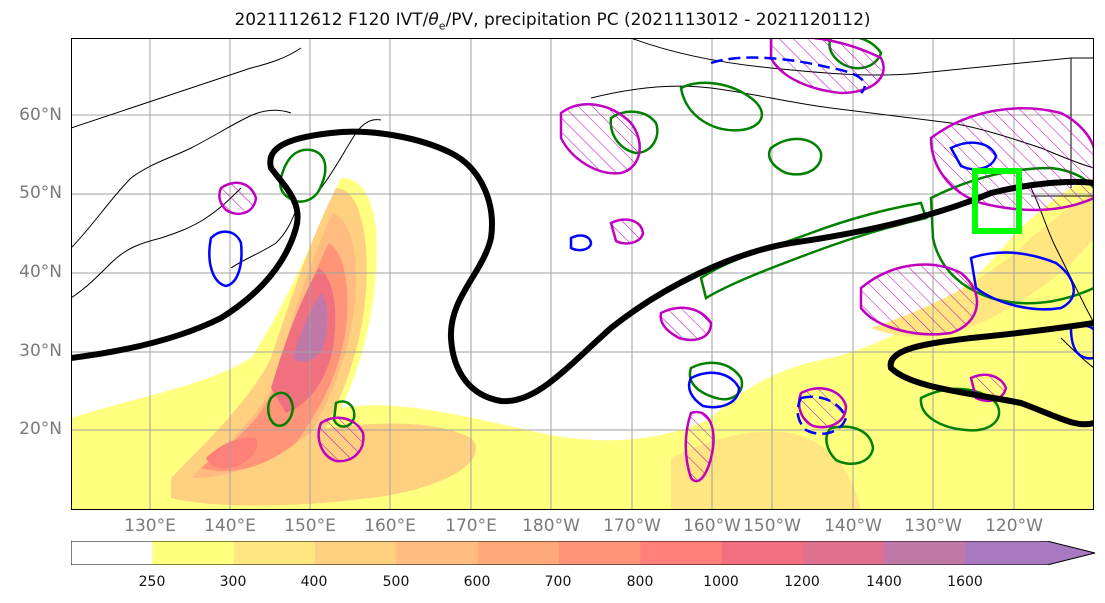  Describe the element at coordinates (632, 526) in the screenshot. I see `lon-label-170w: 170°W` at that location.